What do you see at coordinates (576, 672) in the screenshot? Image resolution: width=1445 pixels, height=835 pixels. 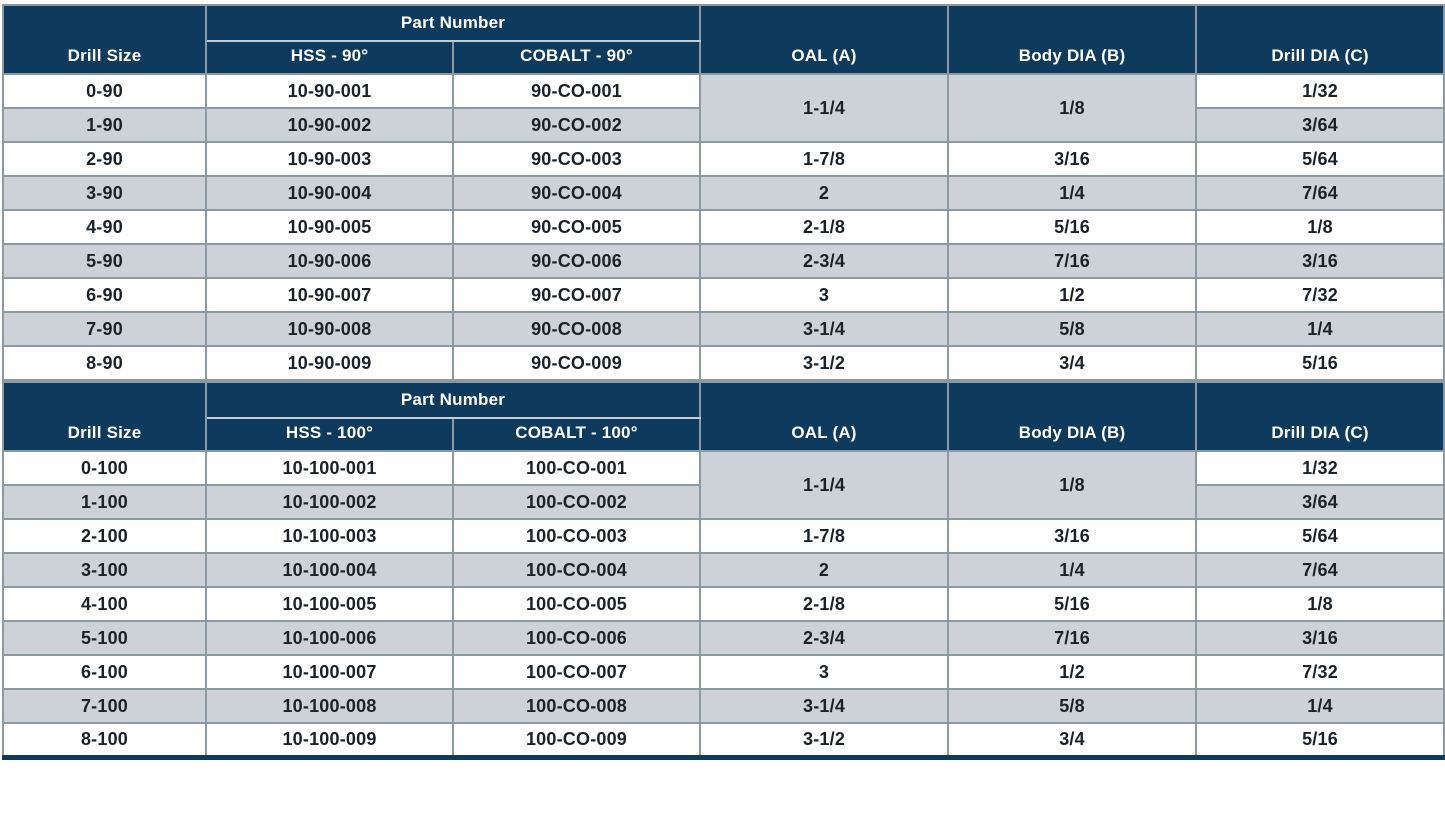 I see `cobalt-part-number-cell: 100-CO-007` at bounding box center [576, 672].